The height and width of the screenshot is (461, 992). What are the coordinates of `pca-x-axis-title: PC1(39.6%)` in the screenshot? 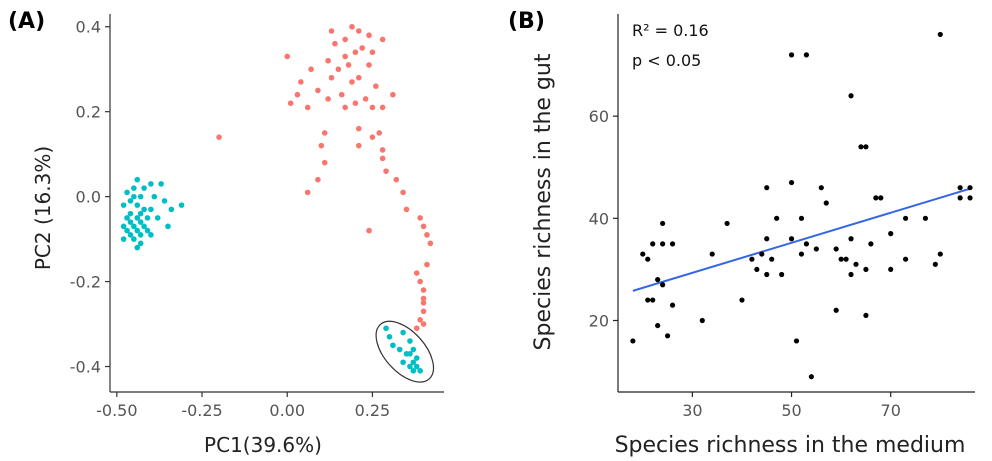 It's located at (263, 445).